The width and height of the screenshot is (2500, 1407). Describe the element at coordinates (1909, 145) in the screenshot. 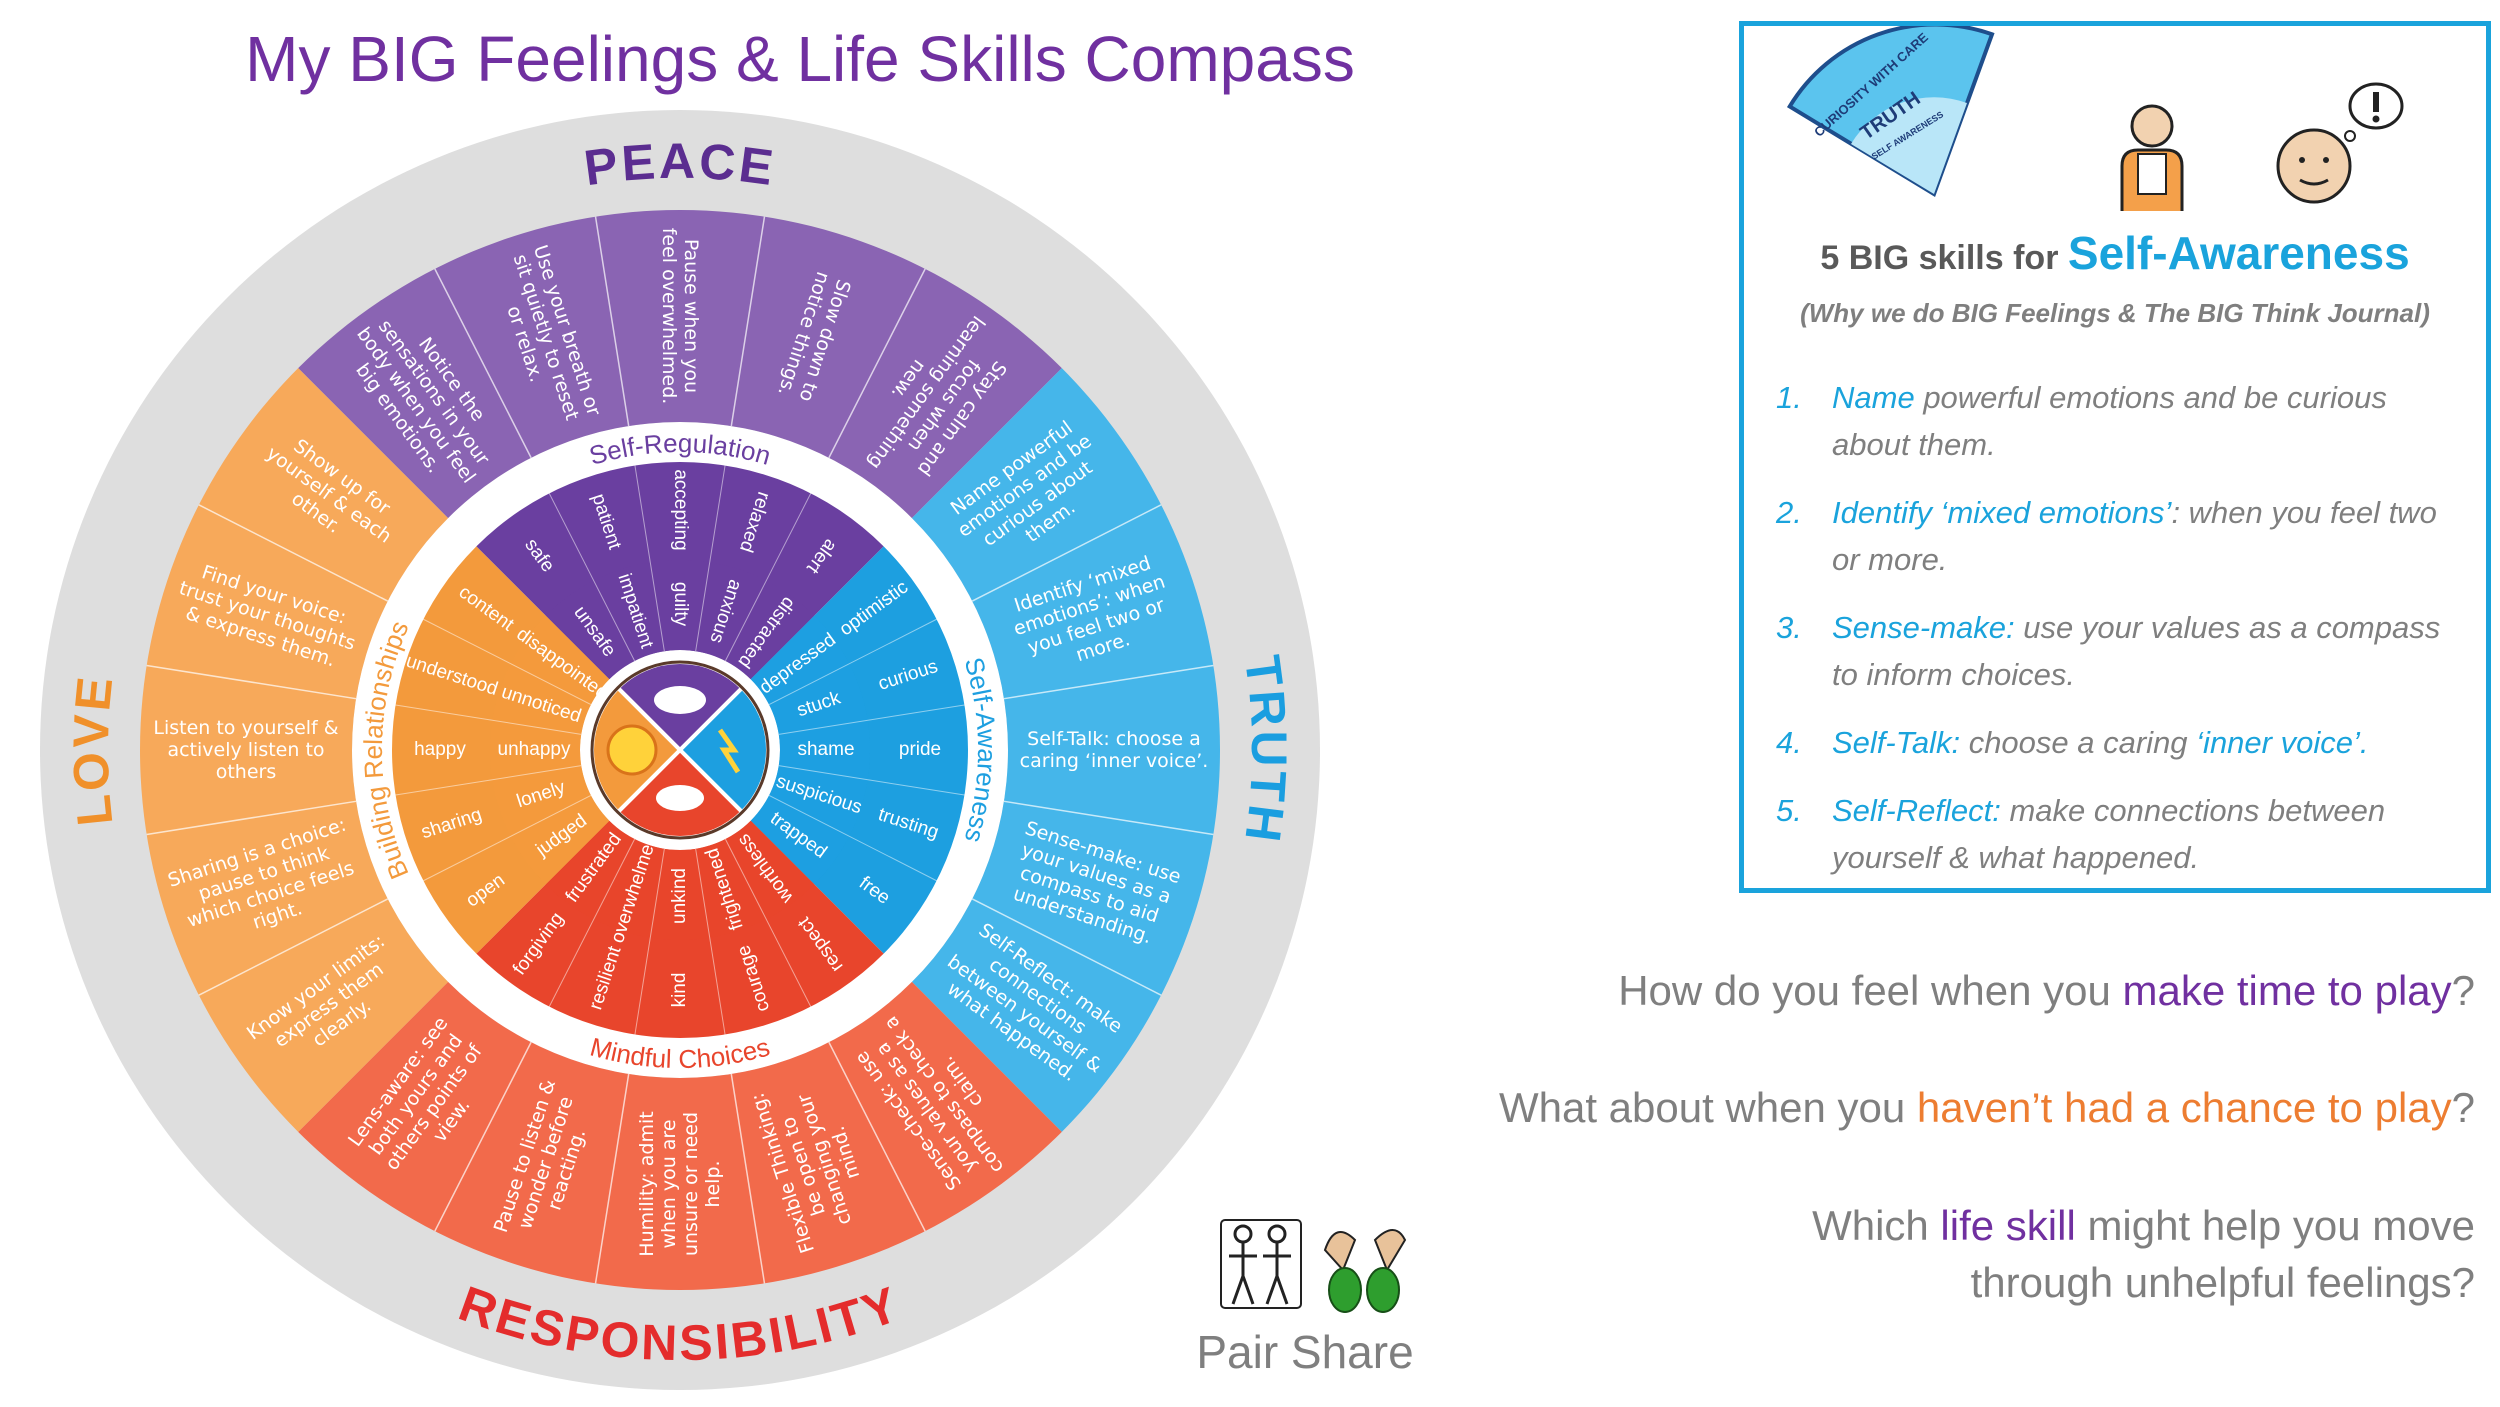

I see `badge-inner` at that location.